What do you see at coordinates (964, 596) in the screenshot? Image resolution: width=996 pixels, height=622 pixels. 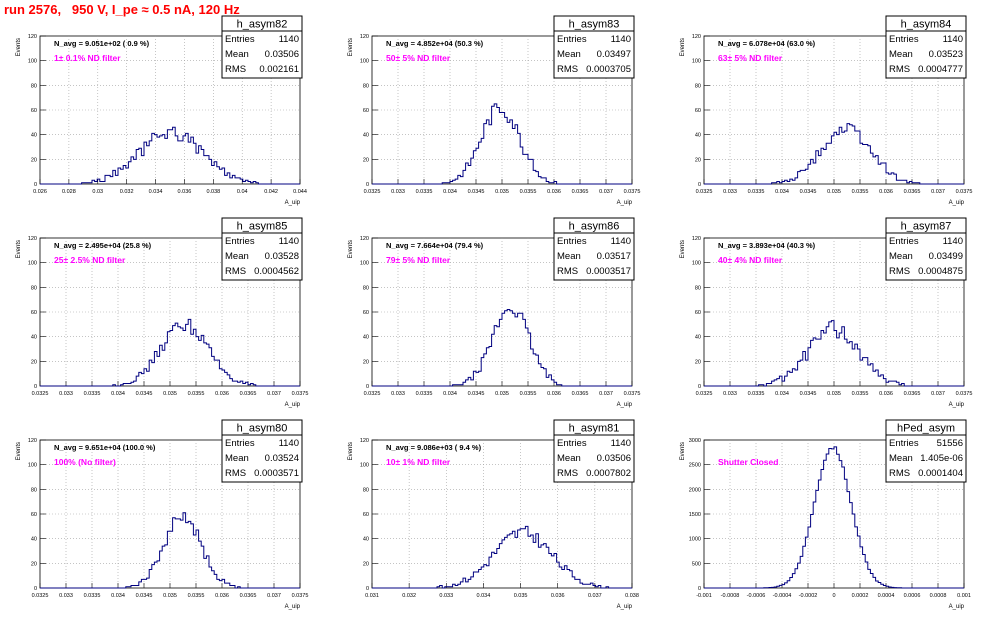 I see `x-tick-label: 0.001` at bounding box center [964, 596].